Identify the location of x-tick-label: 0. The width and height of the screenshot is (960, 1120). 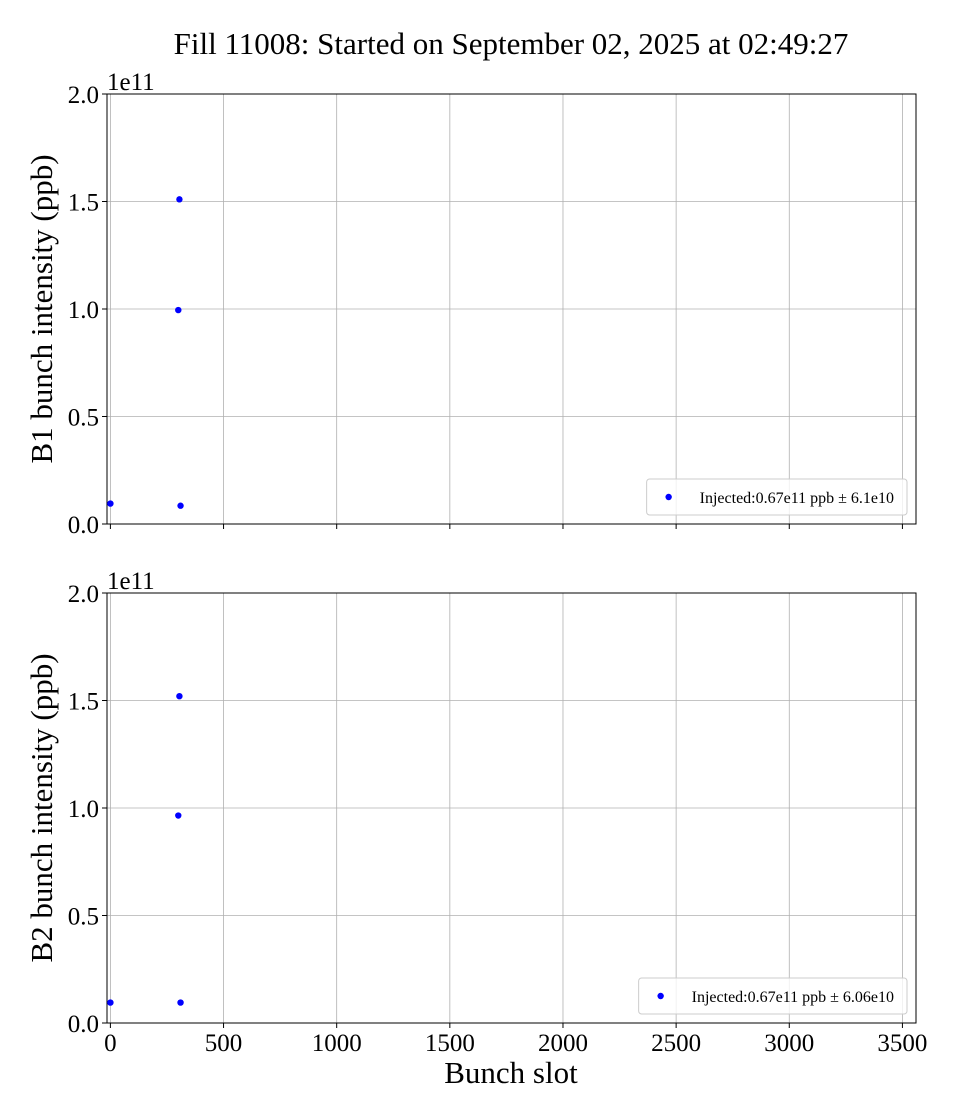
(110, 1043).